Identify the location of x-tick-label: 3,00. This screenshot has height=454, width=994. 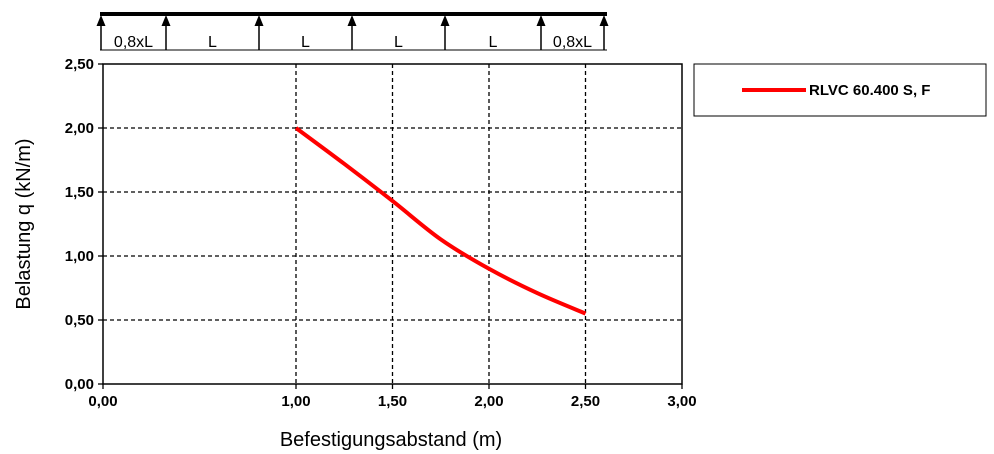
(681, 401).